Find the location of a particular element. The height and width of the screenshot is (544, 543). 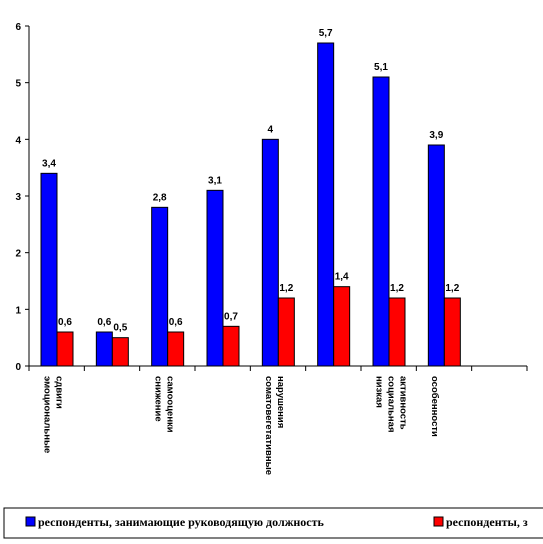

legend-label: респонденты, з is located at coordinates (487, 522).